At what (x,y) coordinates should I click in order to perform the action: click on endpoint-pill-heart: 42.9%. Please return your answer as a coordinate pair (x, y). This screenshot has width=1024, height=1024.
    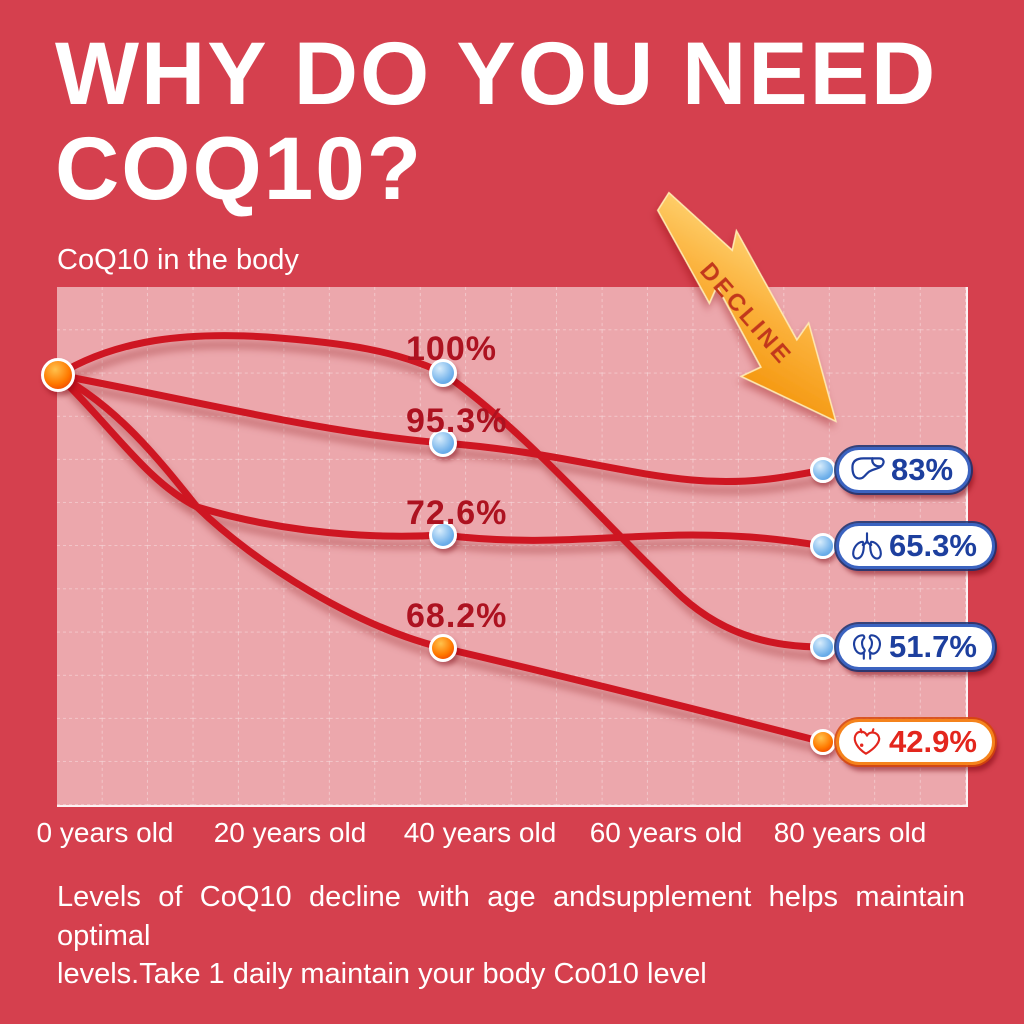
    Looking at the image, I should click on (915, 742).